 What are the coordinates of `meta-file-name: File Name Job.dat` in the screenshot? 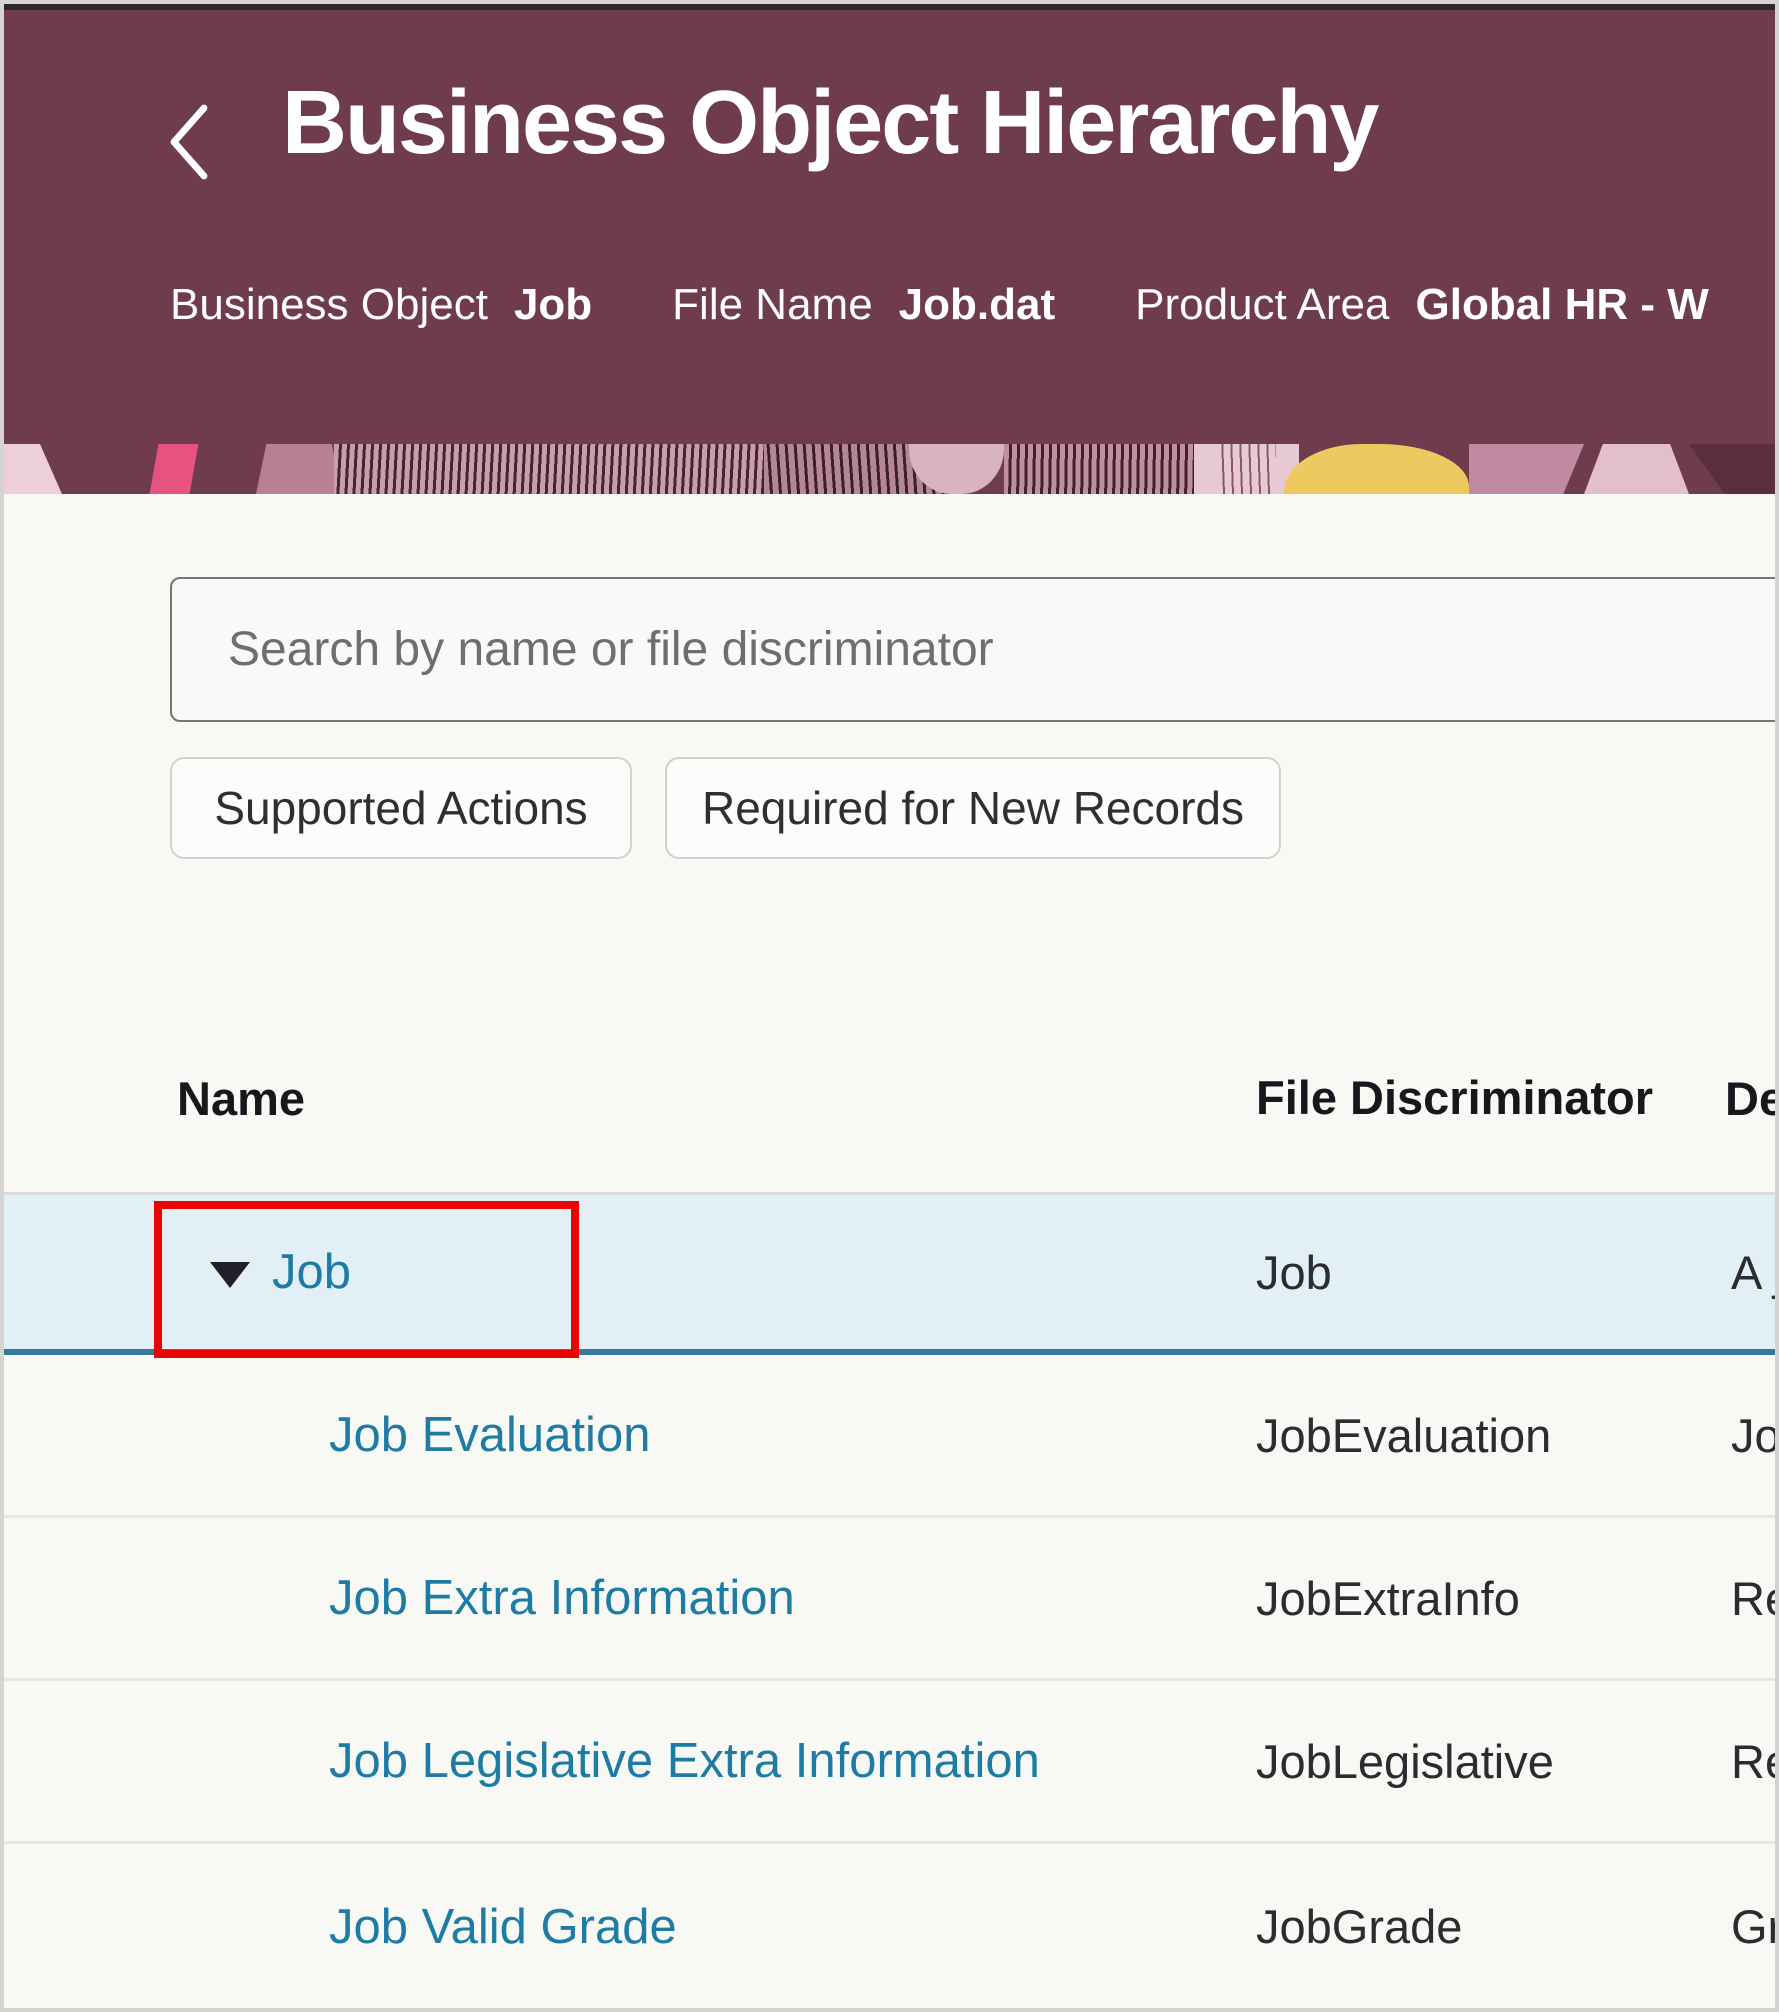 It's located at (863, 305).